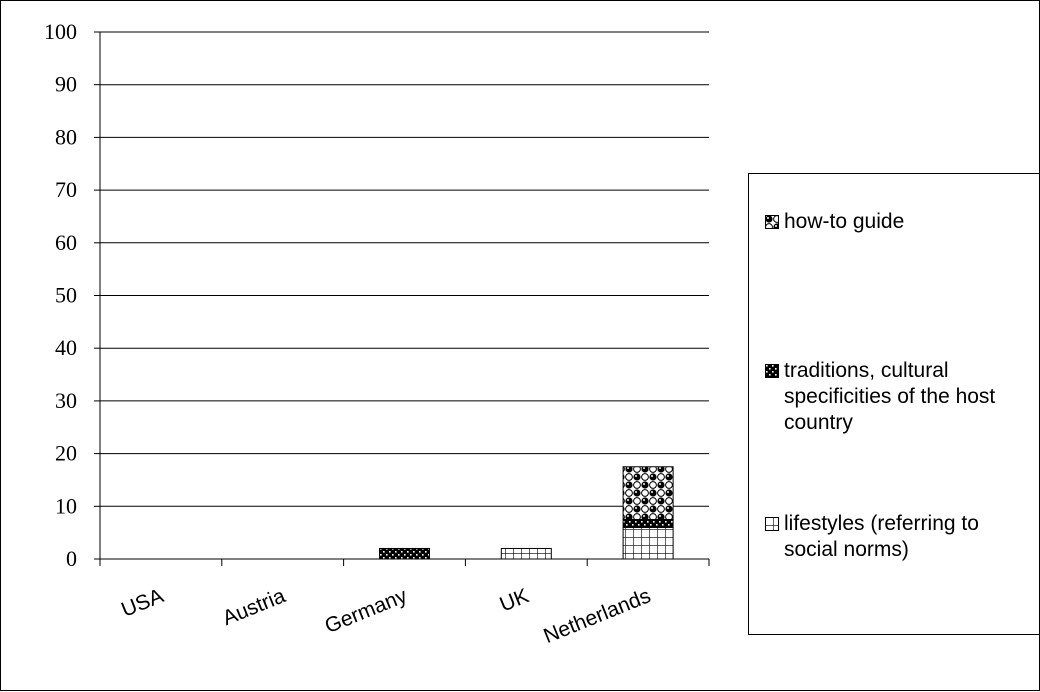 The image size is (1040, 692). What do you see at coordinates (844, 221) in the screenshot?
I see `legend-label: how-to guide` at bounding box center [844, 221].